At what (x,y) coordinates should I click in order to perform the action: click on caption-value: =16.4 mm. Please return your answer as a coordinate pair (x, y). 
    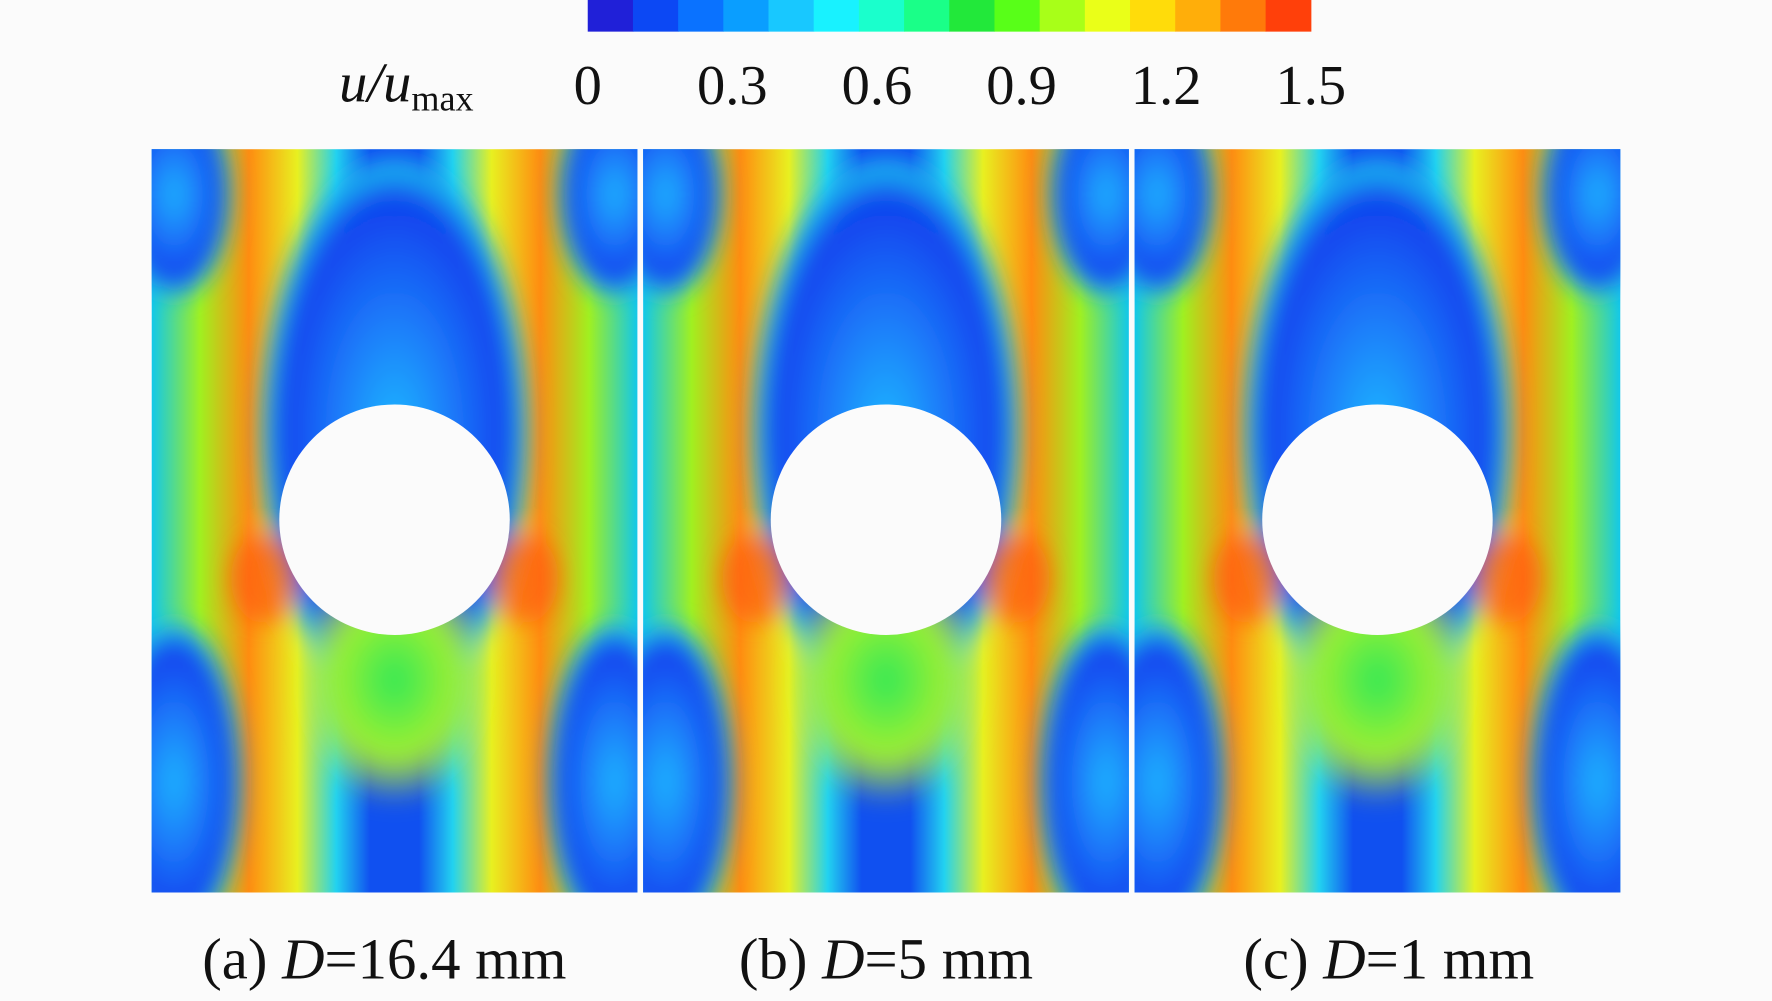
    Looking at the image, I should click on (446, 958).